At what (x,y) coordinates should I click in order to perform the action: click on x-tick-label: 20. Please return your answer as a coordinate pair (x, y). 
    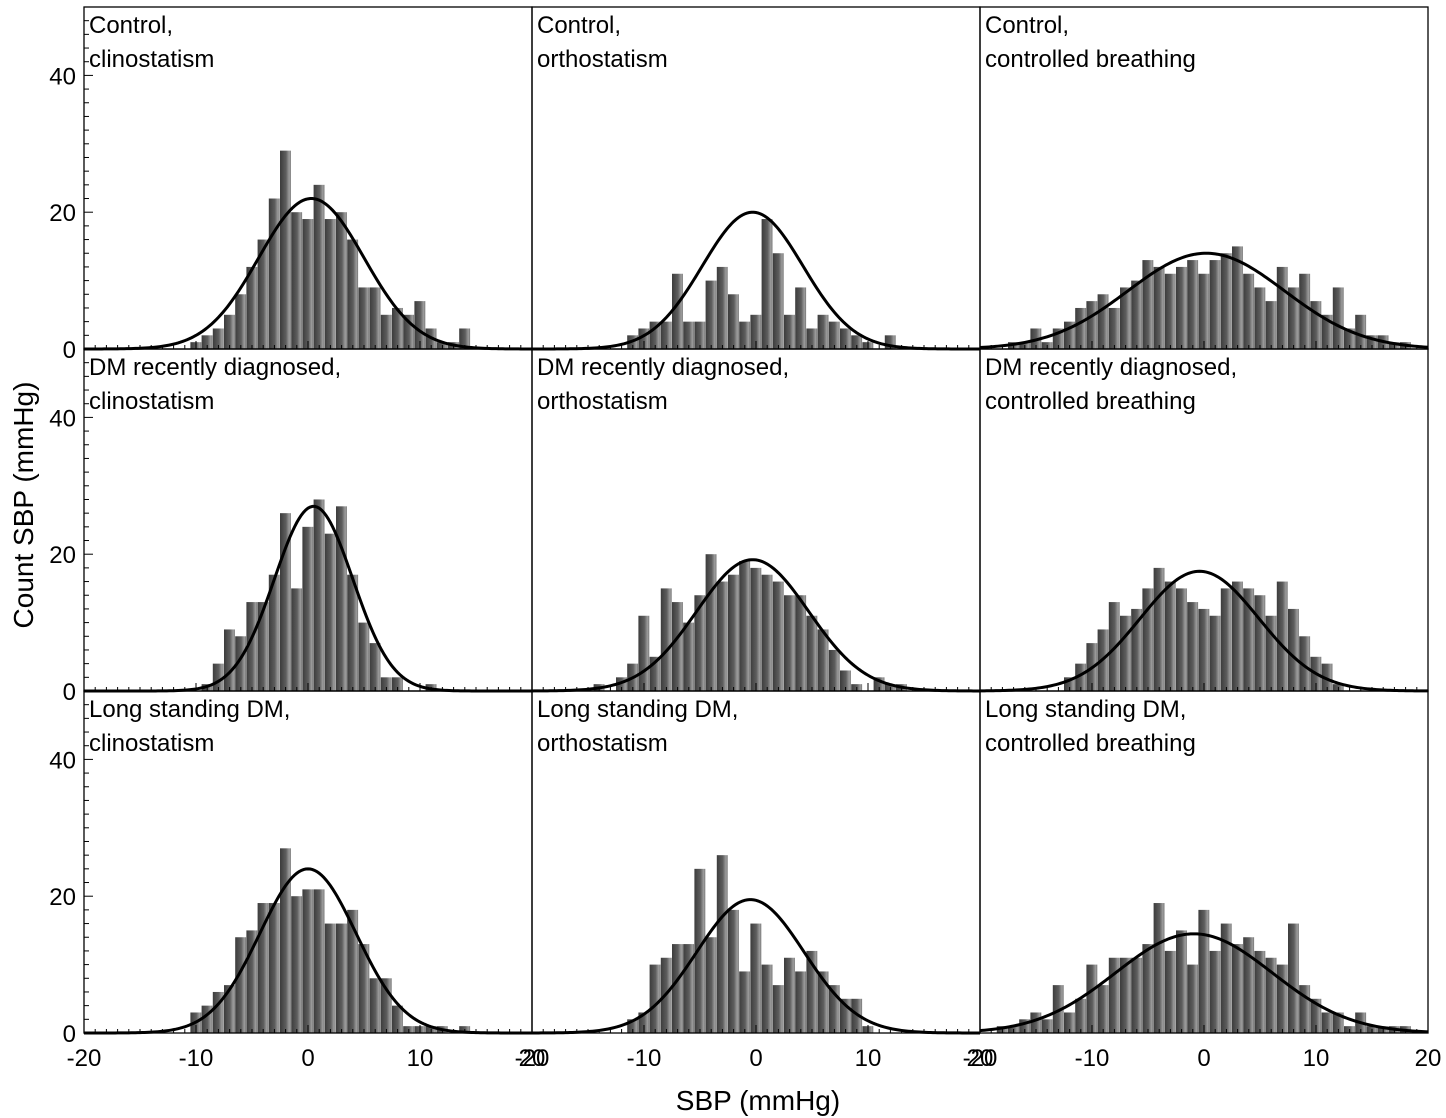
    Looking at the image, I should click on (1428, 1058).